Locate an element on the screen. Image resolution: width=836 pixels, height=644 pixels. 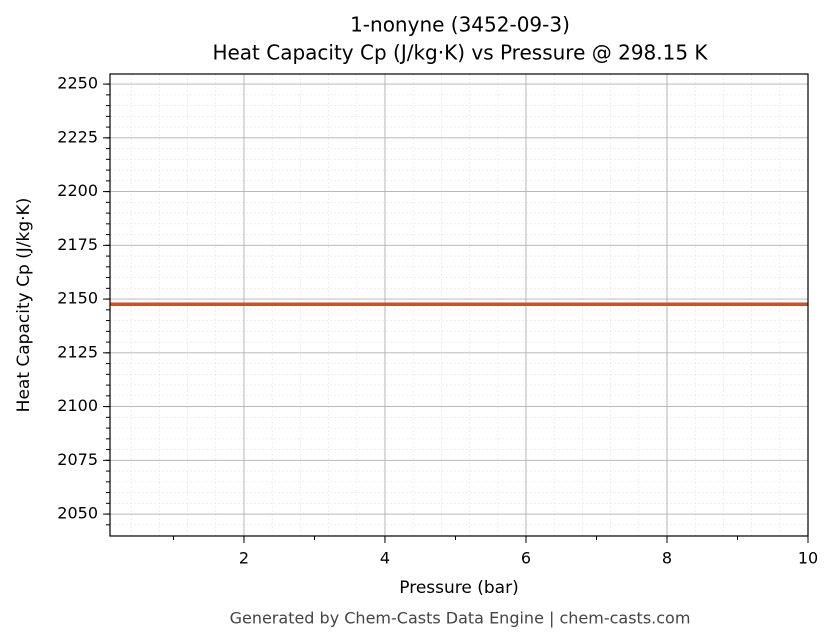
x-tick-label: 10 is located at coordinates (808, 558).